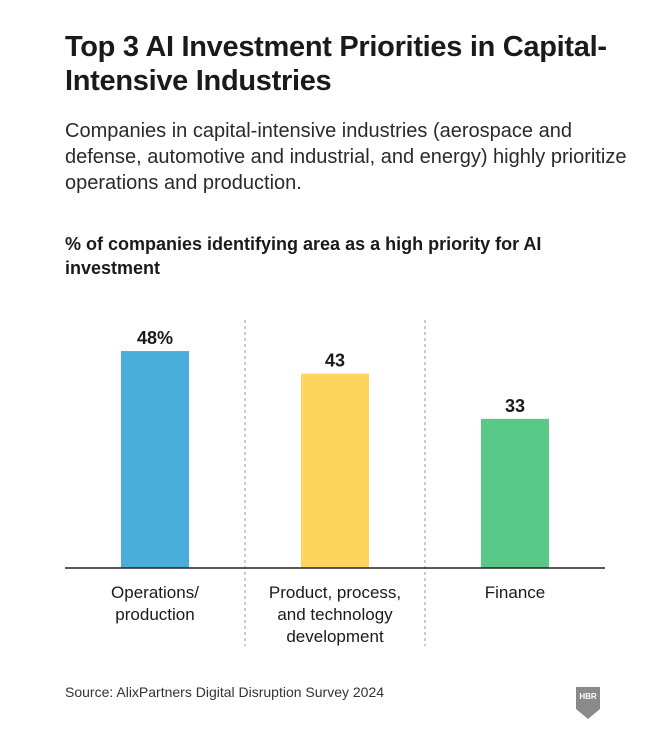  I want to click on category-label-line: production, so click(154, 614).